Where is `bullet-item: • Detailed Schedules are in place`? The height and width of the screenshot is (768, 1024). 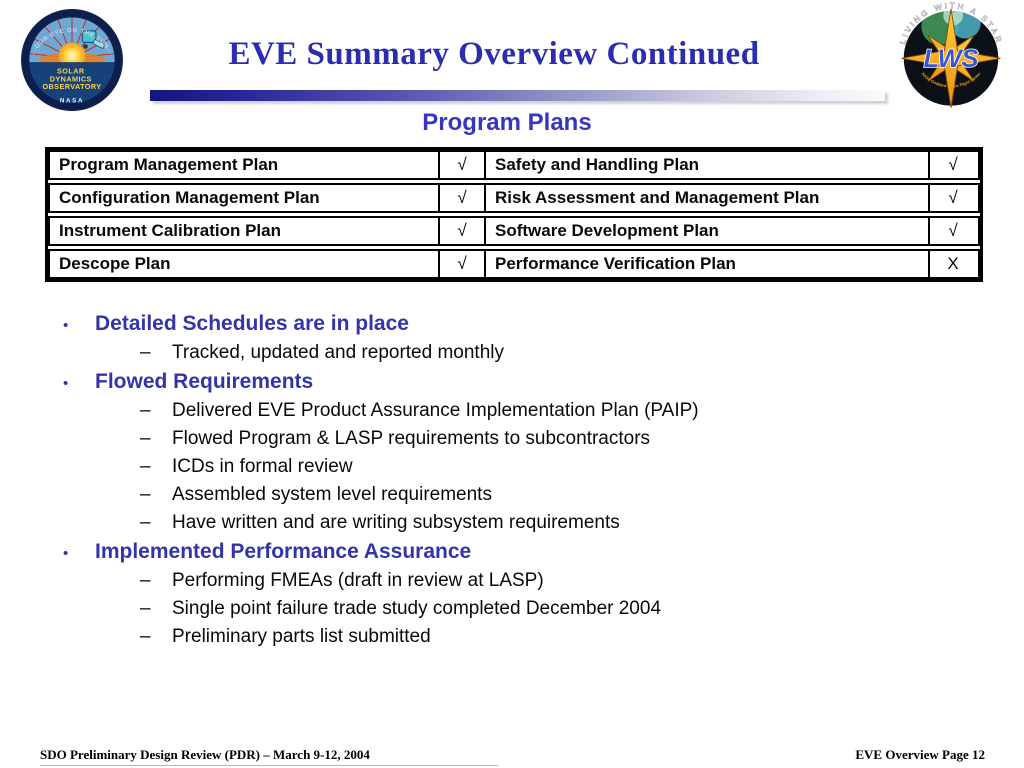 bullet-item: • Detailed Schedules are in place is located at coordinates (515, 327).